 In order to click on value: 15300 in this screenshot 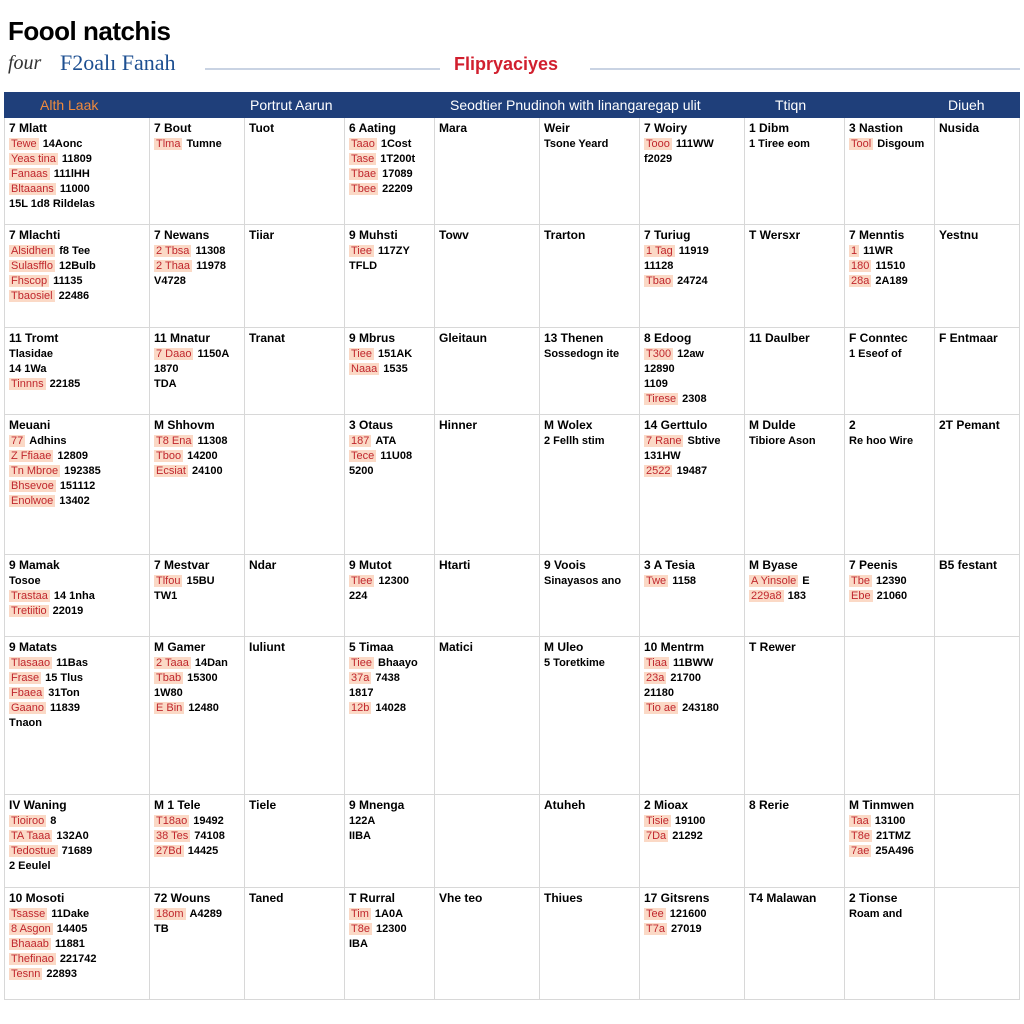, I will do `click(202, 678)`.